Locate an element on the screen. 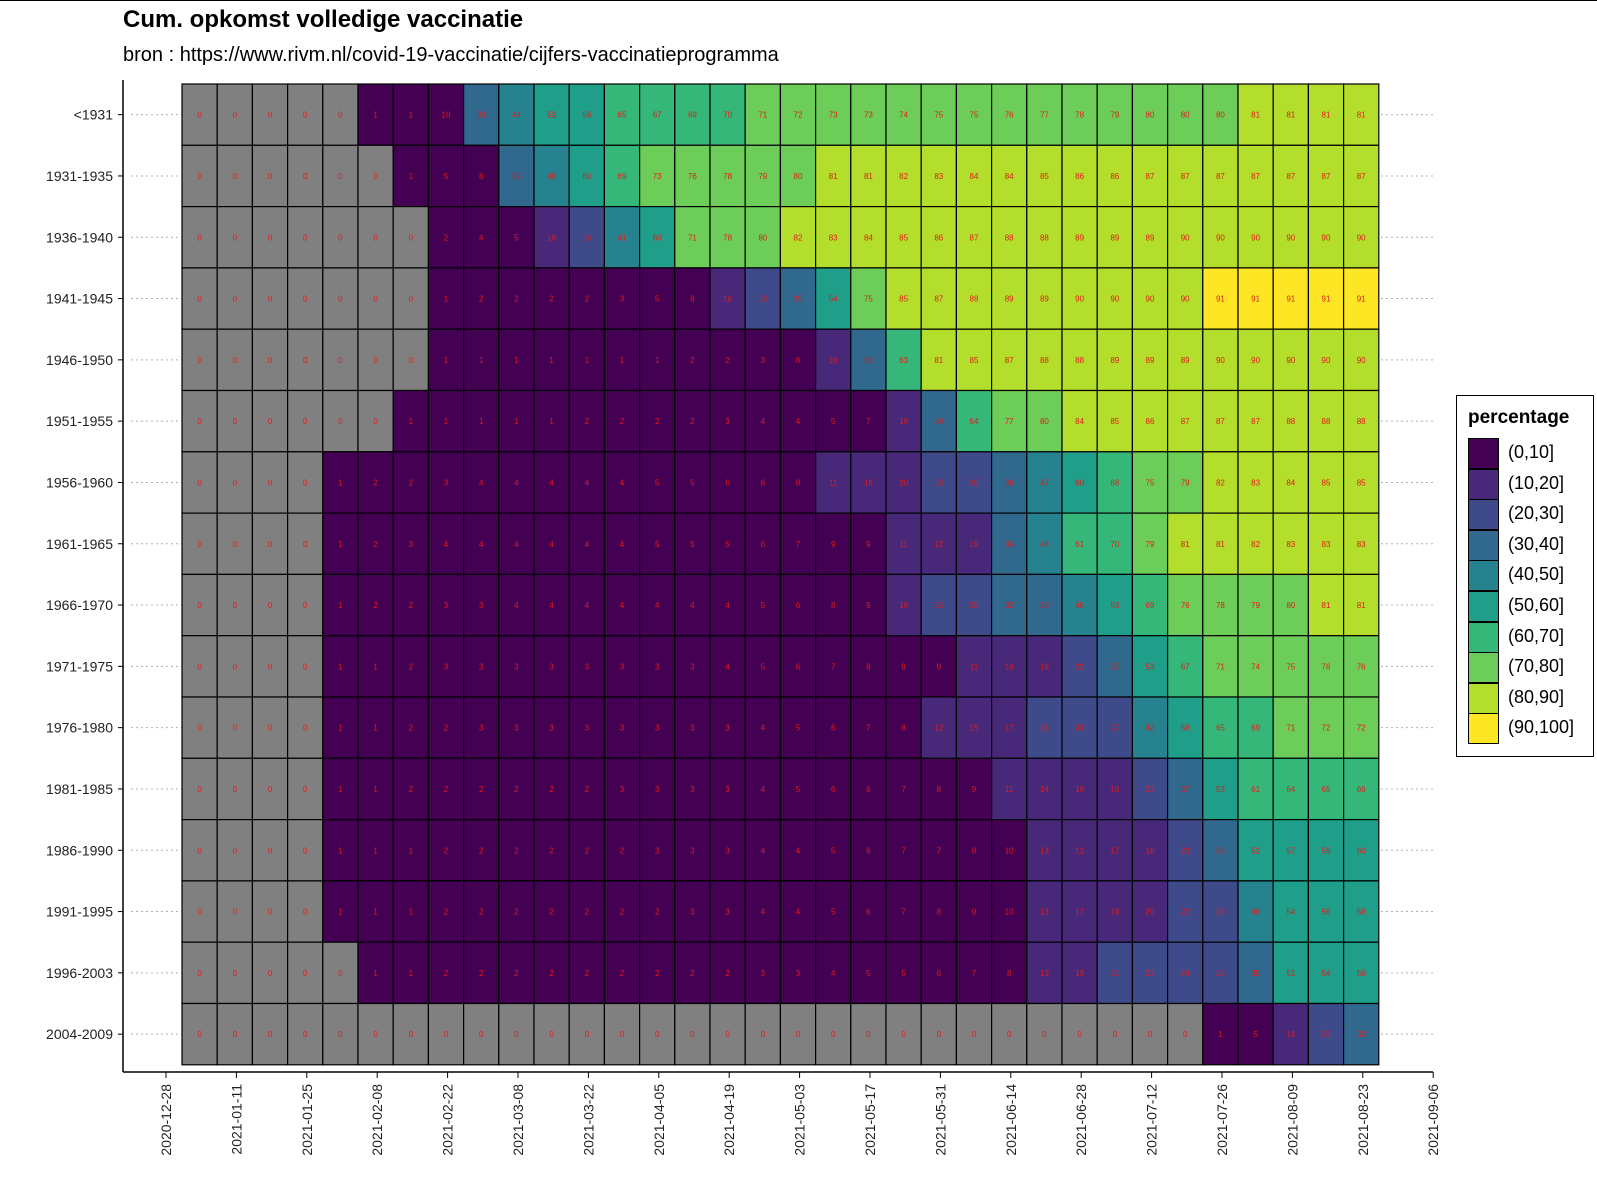 The height and width of the screenshot is (1195, 1597). cell-value-label: 69 is located at coordinates (1255, 728).